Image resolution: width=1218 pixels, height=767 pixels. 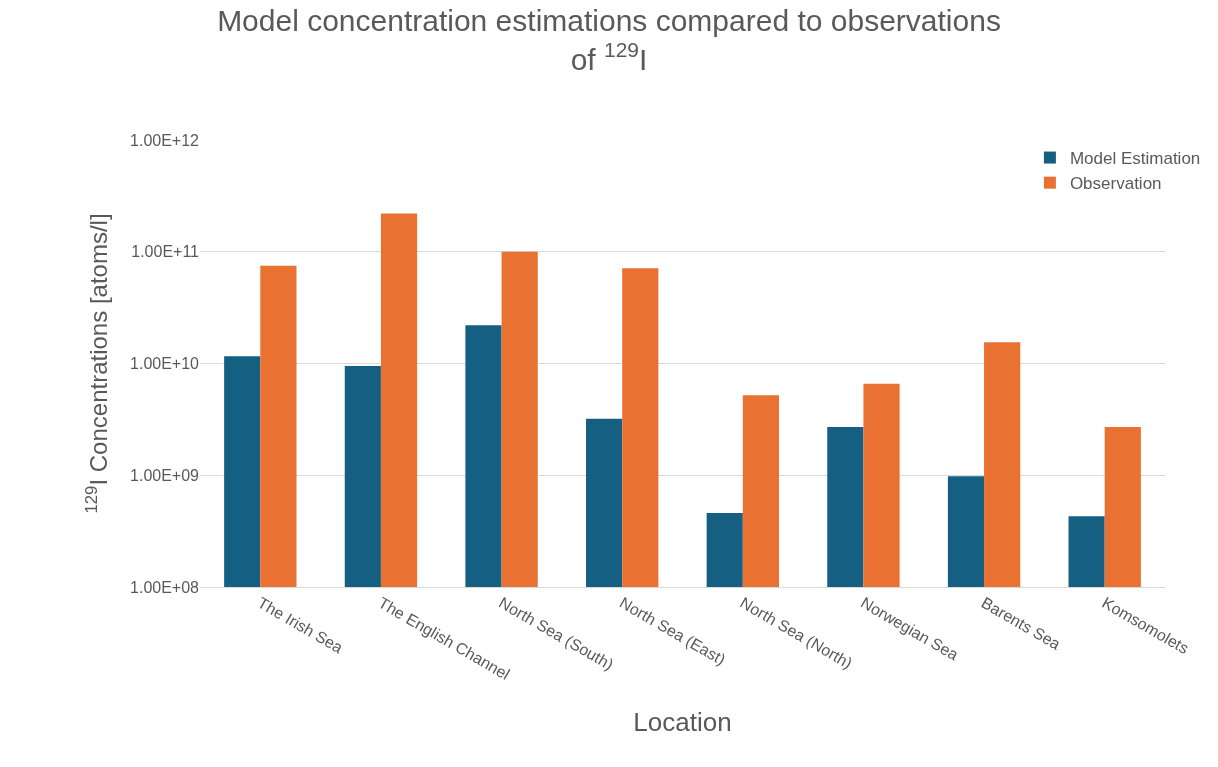 I want to click on x-tick-label: The Irish Sea, so click(x=300, y=625).